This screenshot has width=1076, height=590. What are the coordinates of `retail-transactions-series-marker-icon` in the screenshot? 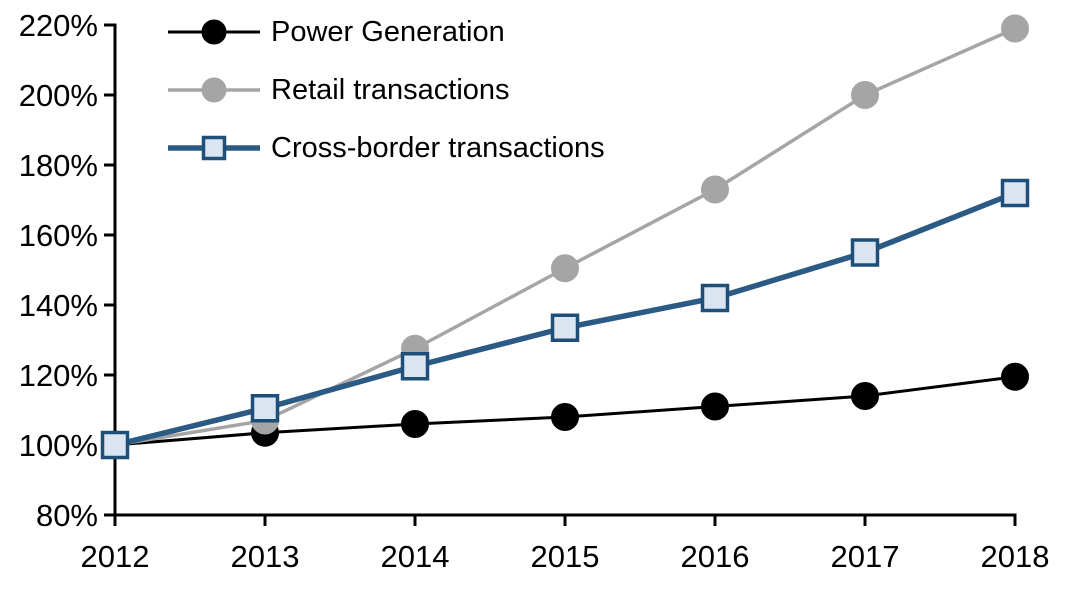 It's located at (214, 90).